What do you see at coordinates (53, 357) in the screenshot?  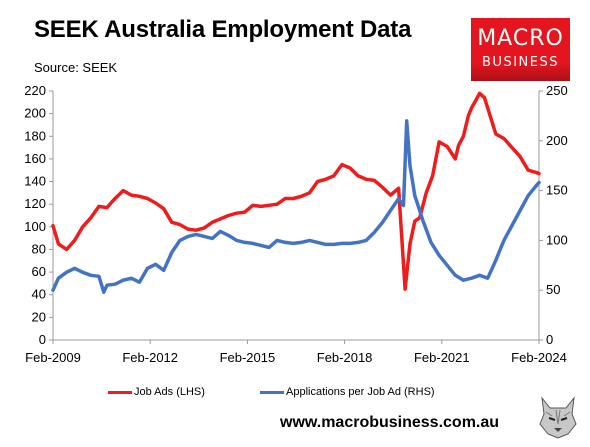 I see `x-tick-label: Feb-2009` at bounding box center [53, 357].